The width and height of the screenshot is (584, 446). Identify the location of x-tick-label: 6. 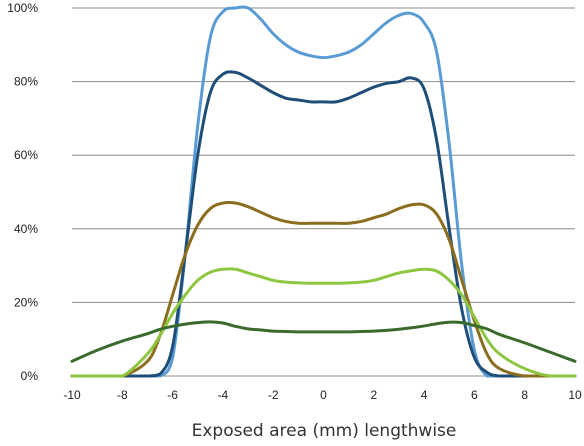
(474, 395).